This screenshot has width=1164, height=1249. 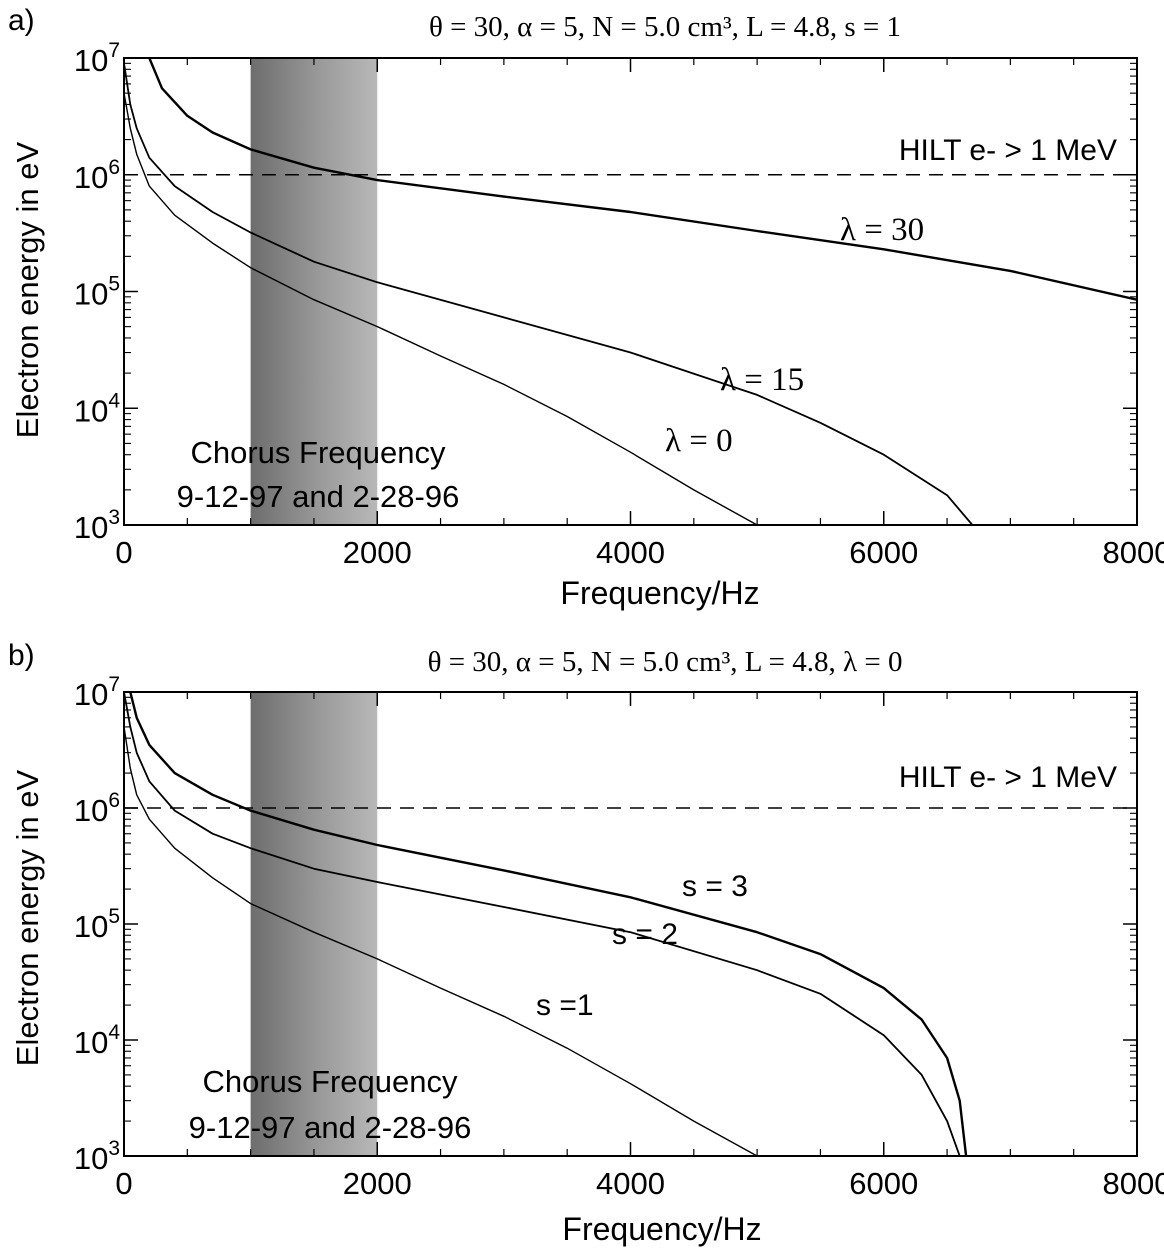 I want to click on panel-b-y-tick-label: 10⁴, so click(x=97, y=1040).